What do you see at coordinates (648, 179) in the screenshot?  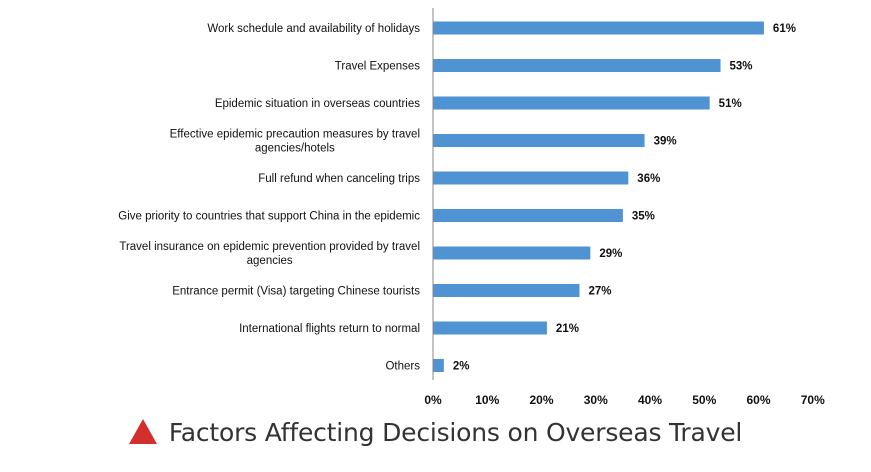 I see `data-label: 36%` at bounding box center [648, 179].